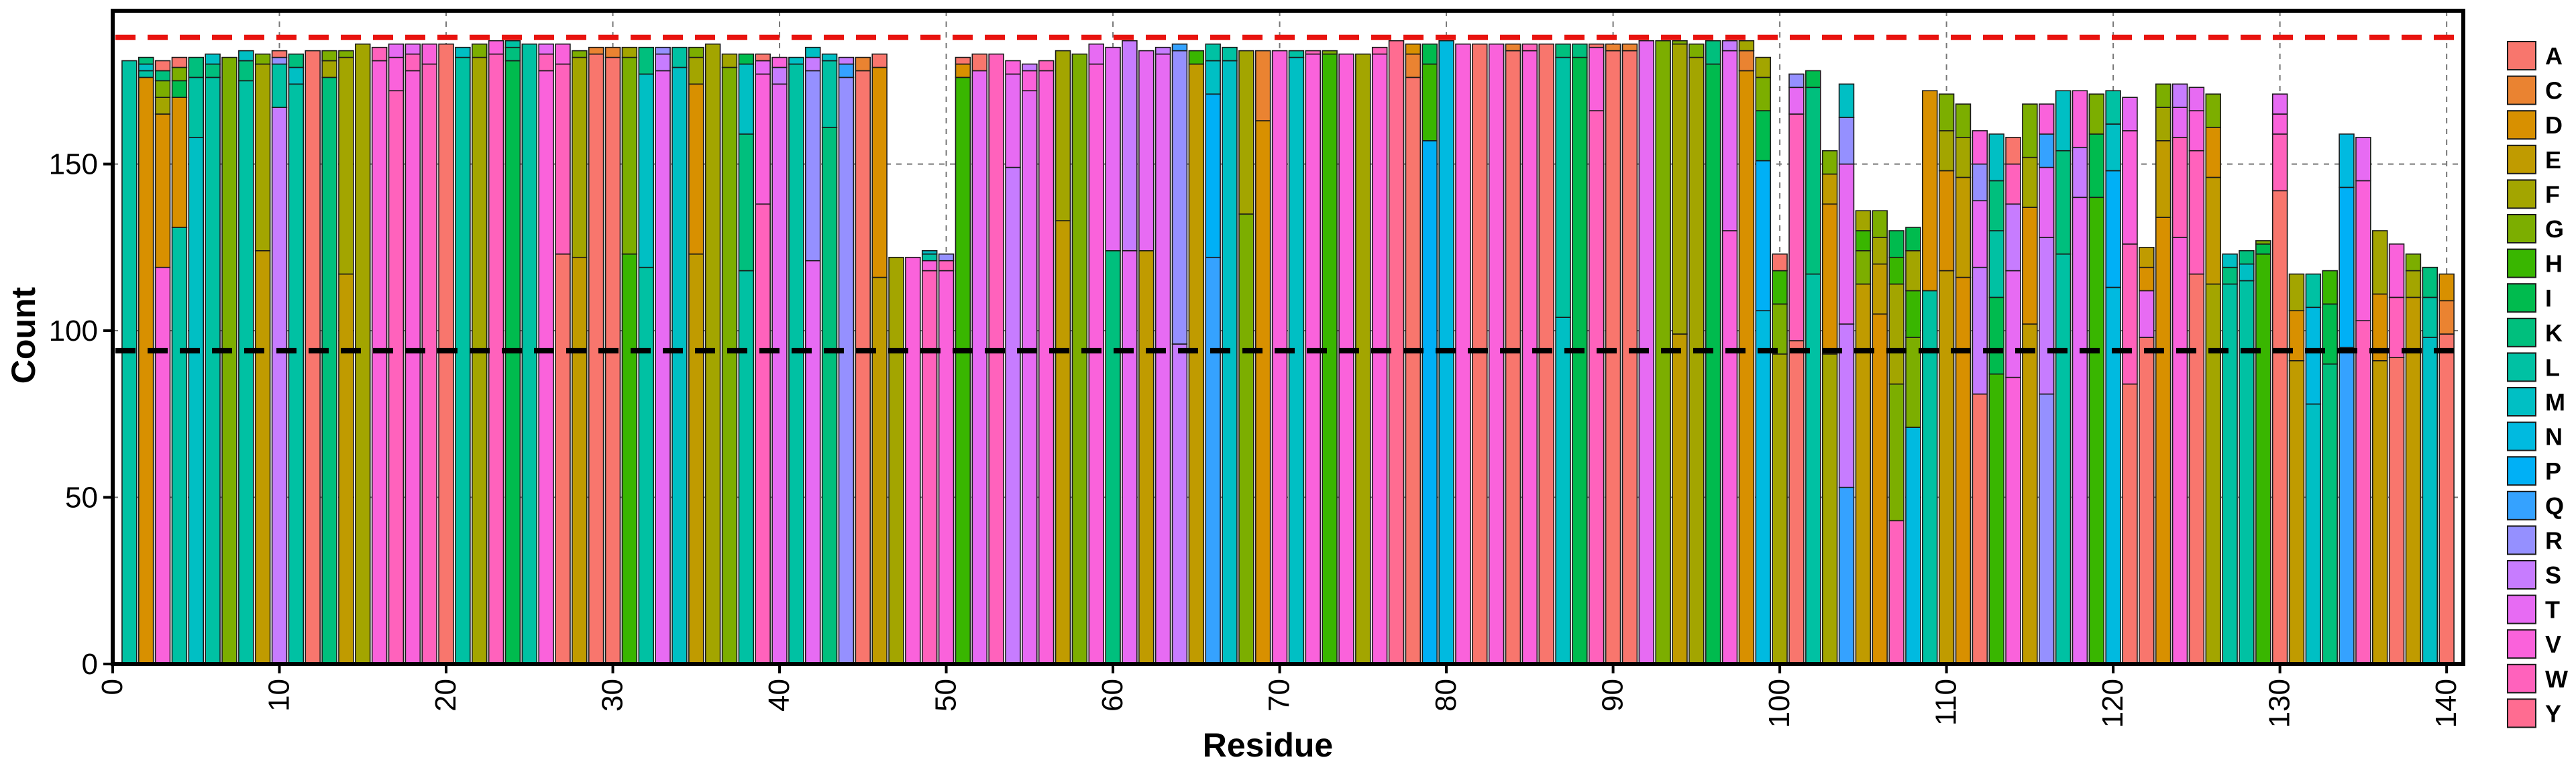  What do you see at coordinates (1446, 696) in the screenshot?
I see `x-tick-label: 80` at bounding box center [1446, 696].